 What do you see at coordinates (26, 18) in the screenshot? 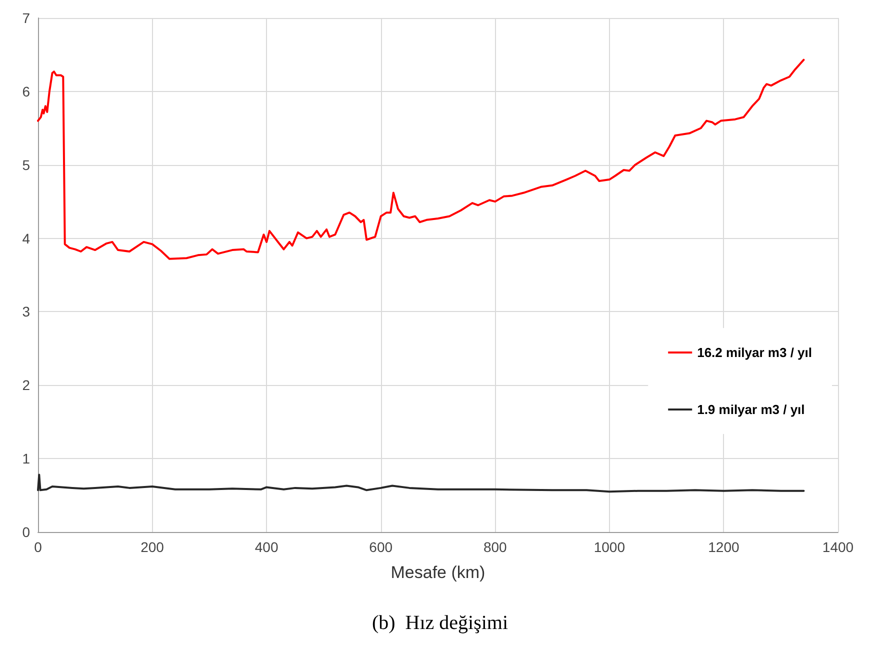
I see `y-tick-label: 7` at bounding box center [26, 18].